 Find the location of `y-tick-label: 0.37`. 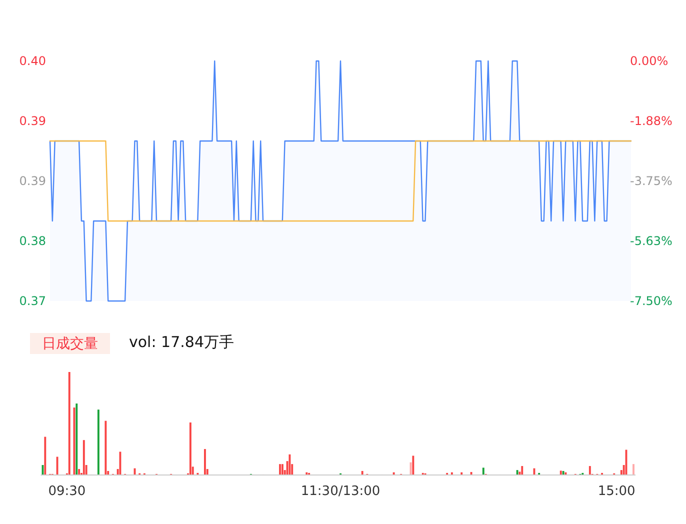

y-tick-label: 0.37 is located at coordinates (32, 301).